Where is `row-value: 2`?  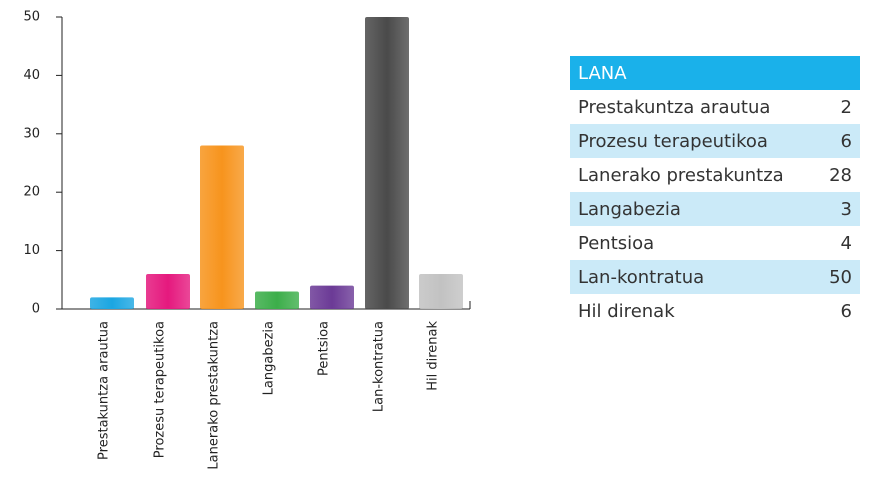
row-value: 2 is located at coordinates (846, 107).